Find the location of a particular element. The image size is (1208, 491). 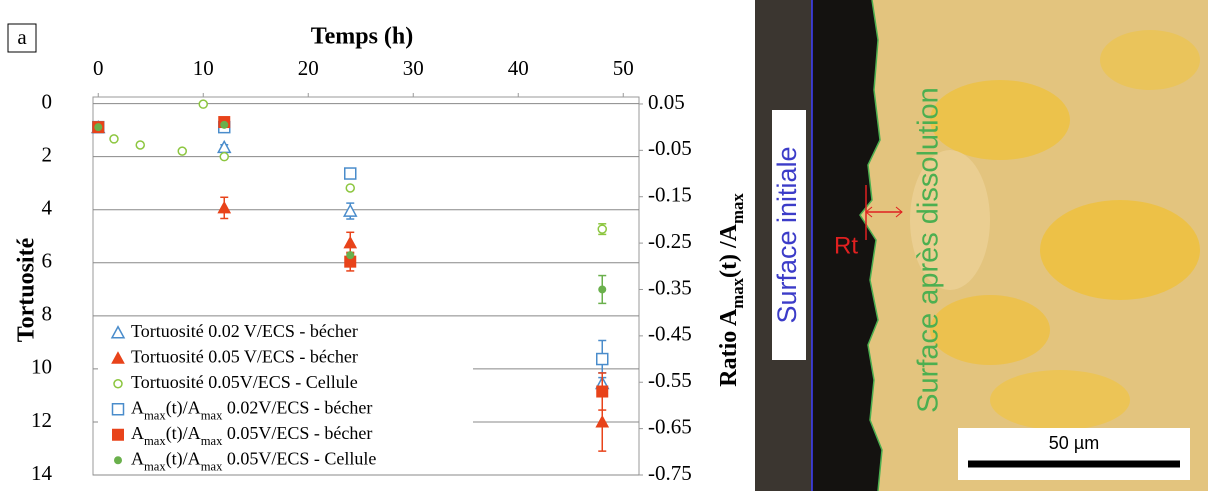

panel-label: a is located at coordinates (22, 37).